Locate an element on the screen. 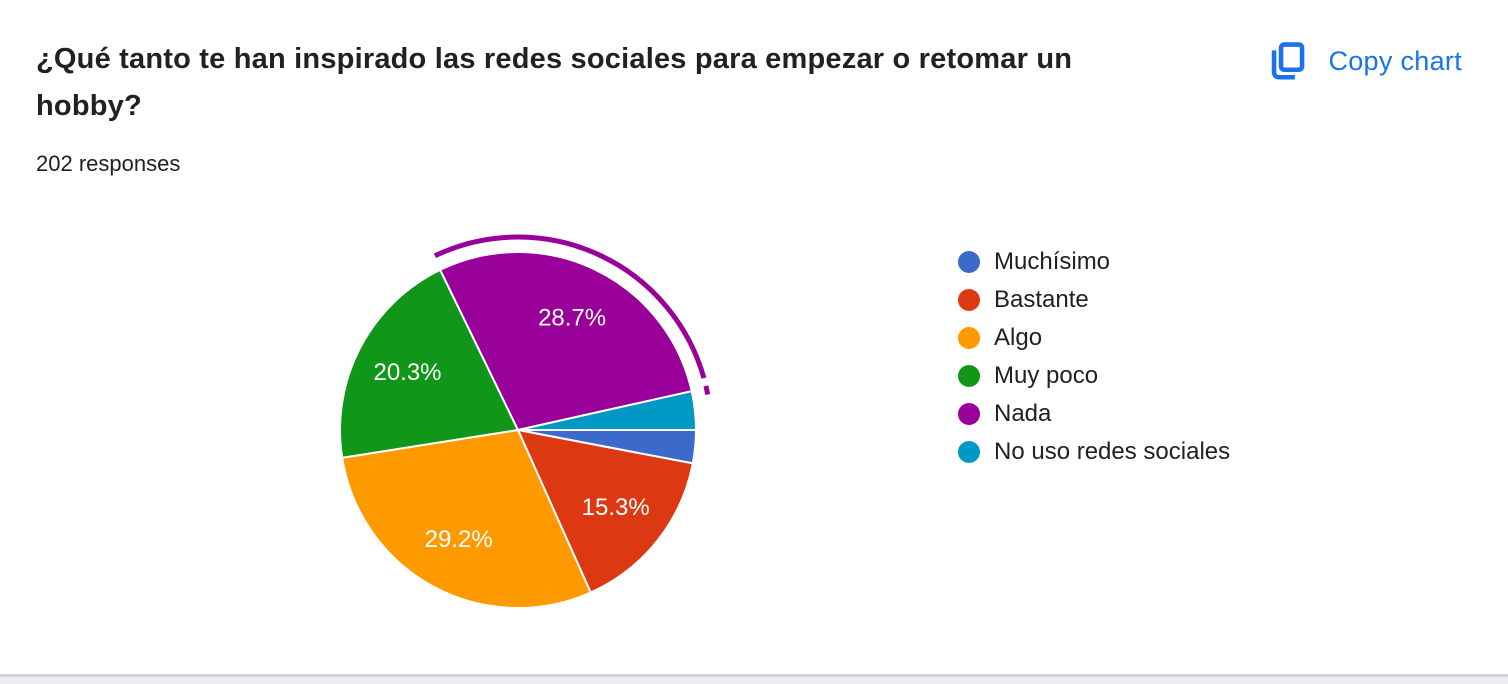  copy-icon is located at coordinates (1288, 61).